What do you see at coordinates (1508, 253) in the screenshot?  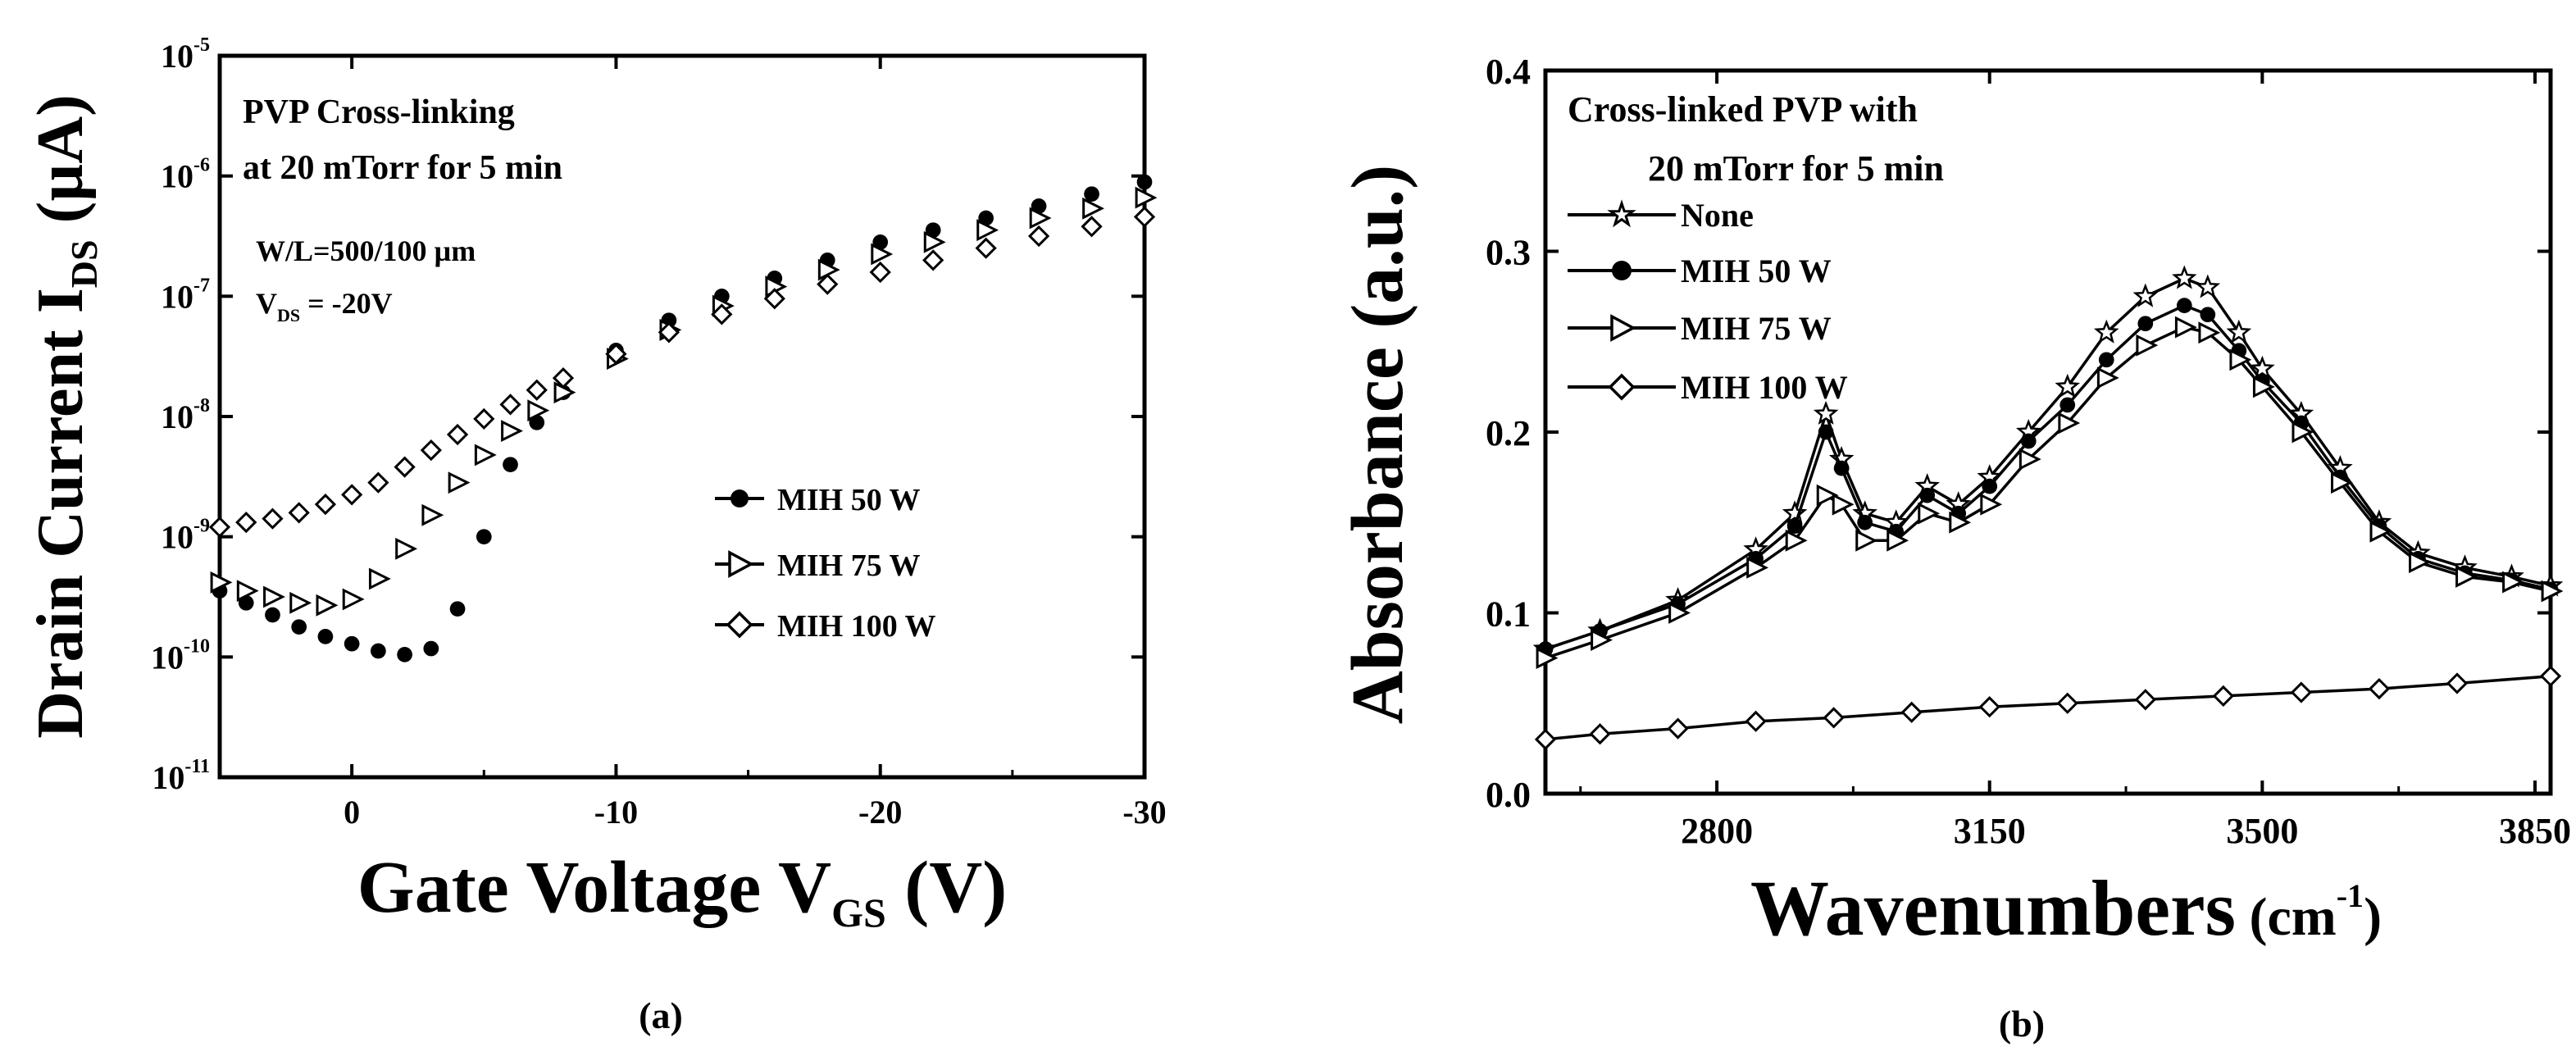 I see `y-tick-label-b: 0.3` at bounding box center [1508, 253].